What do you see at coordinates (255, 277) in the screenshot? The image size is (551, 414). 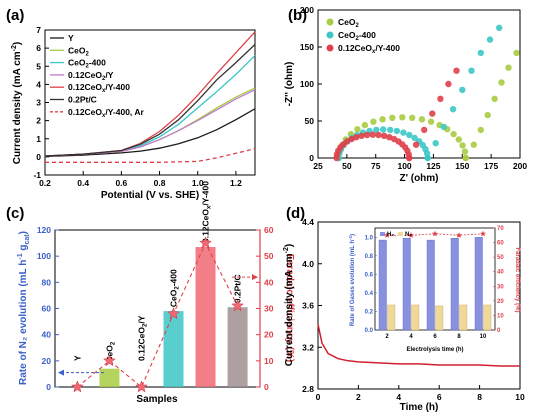 I see `panel-c-arrowhead-right` at bounding box center [255, 277].